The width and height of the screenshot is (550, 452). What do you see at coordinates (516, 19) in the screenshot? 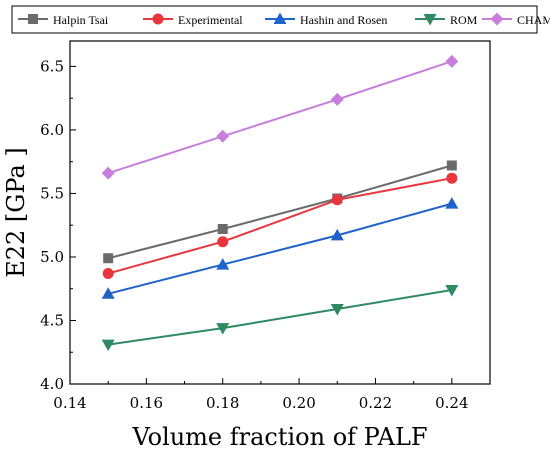
I see `legend-item: CHAMIS` at bounding box center [516, 19].